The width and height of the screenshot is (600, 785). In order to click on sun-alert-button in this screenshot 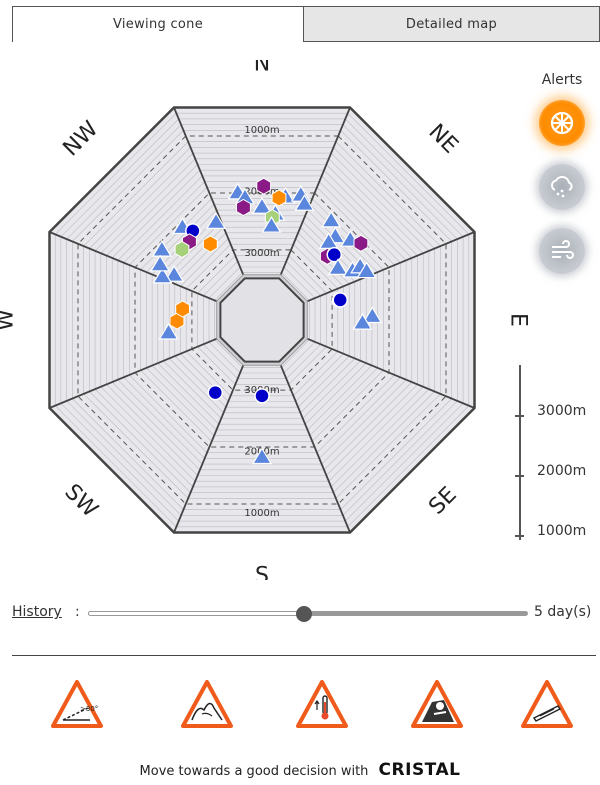, I will do `click(562, 123)`.